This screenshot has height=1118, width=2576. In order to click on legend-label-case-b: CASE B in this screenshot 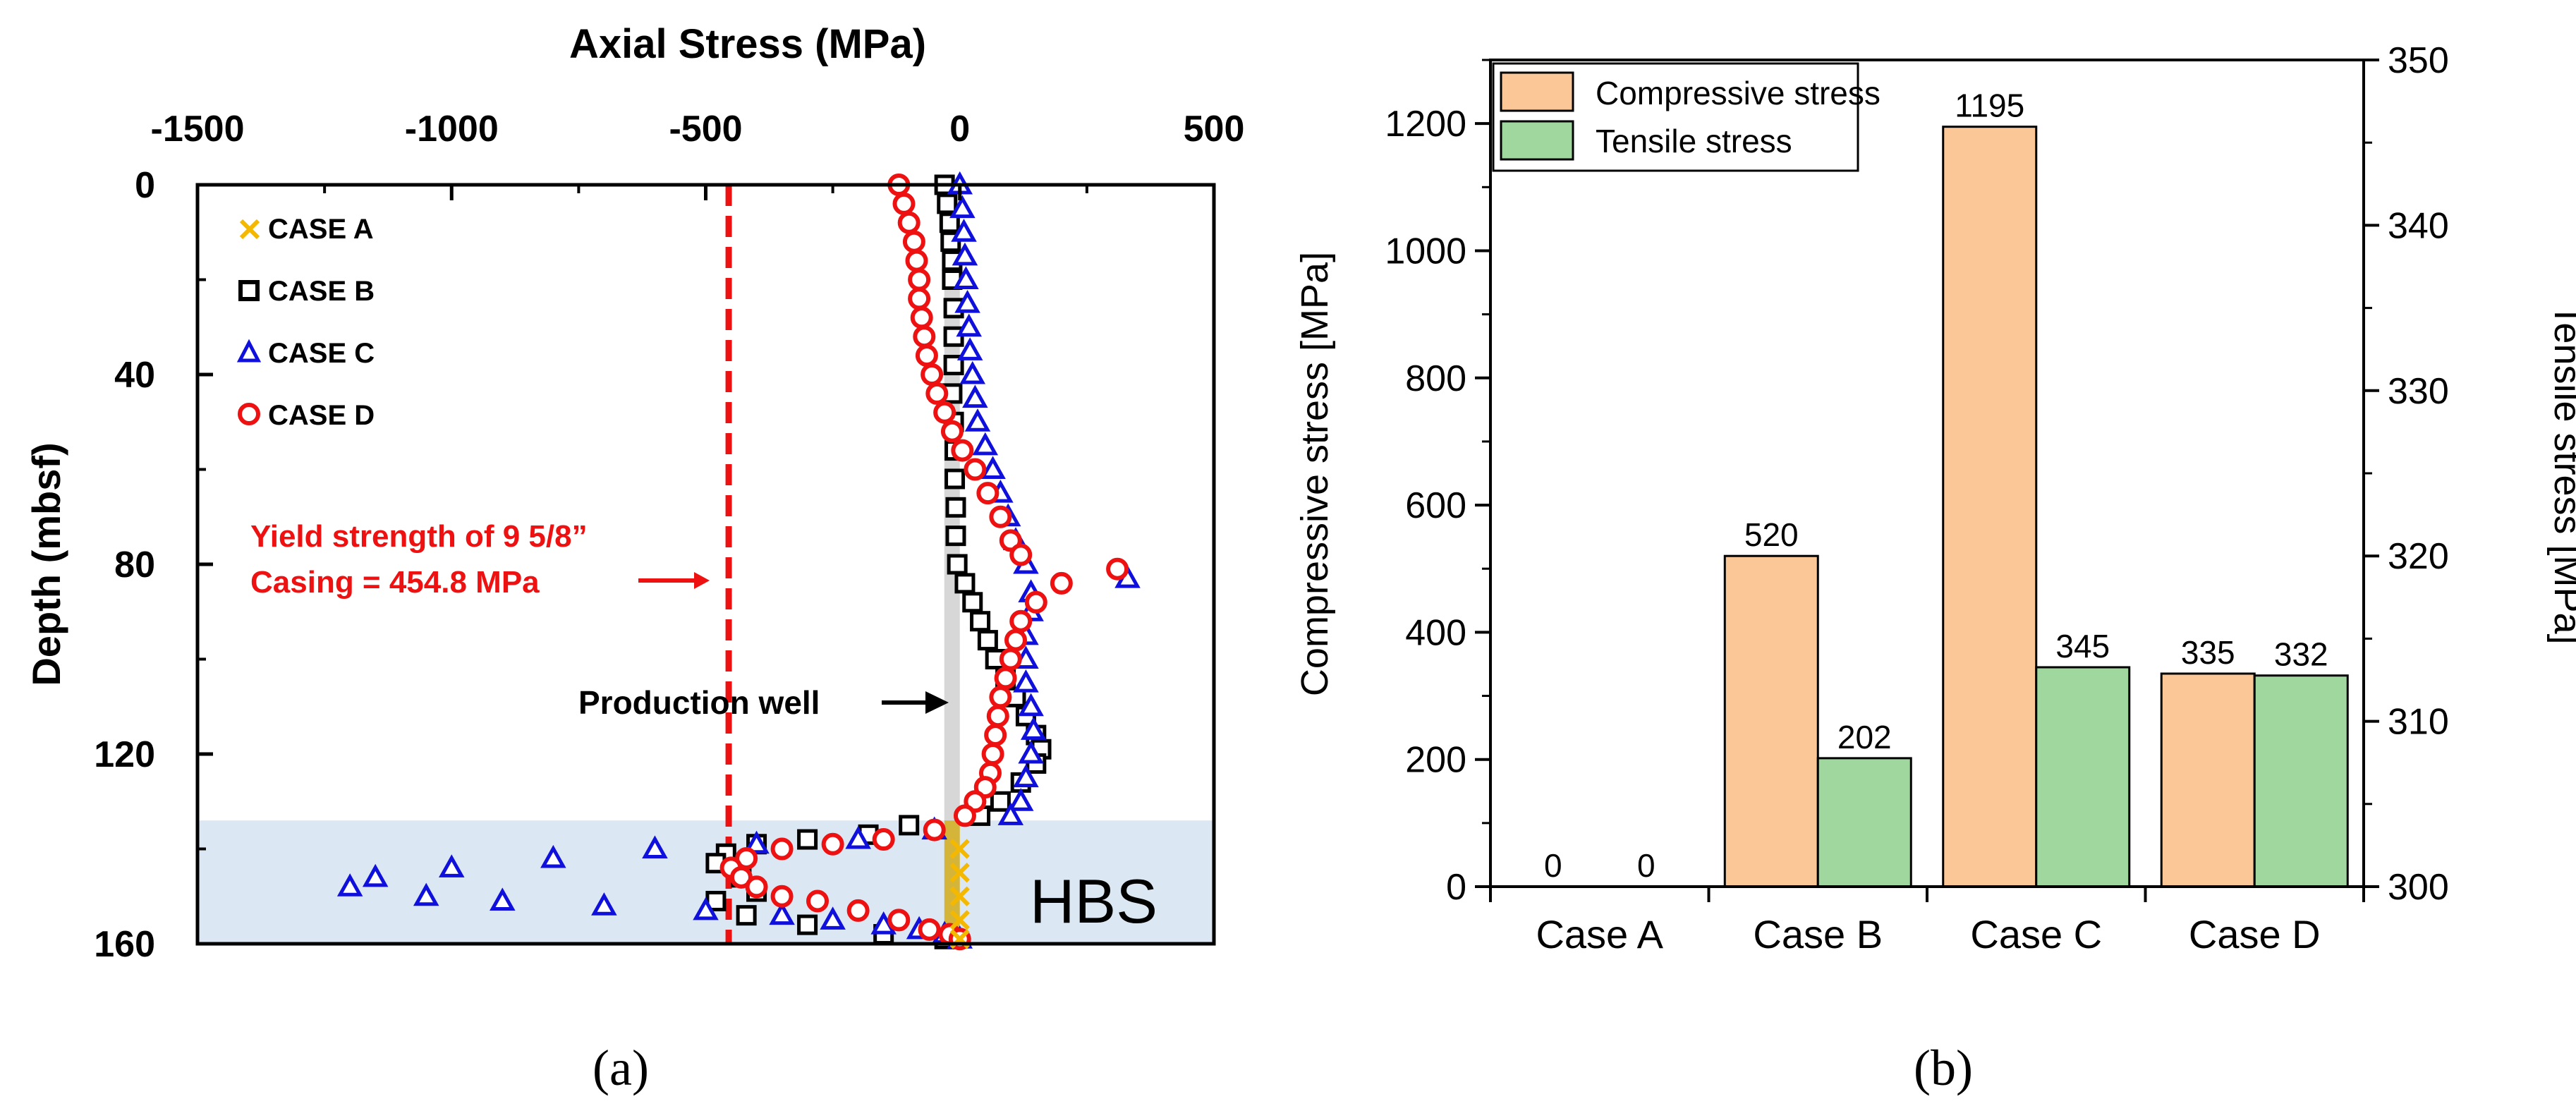, I will do `click(321, 291)`.